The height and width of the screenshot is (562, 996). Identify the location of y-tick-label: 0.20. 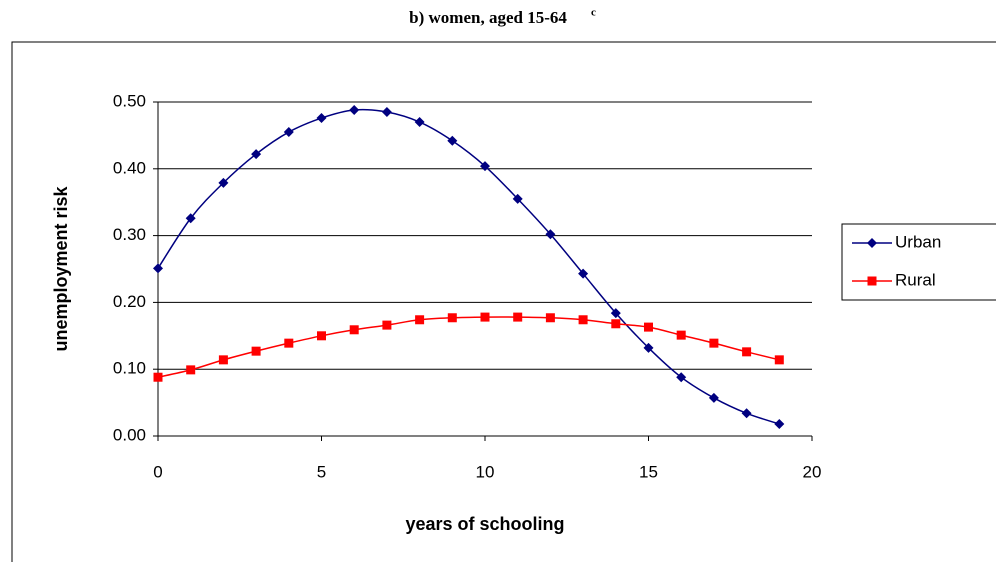
(129, 301).